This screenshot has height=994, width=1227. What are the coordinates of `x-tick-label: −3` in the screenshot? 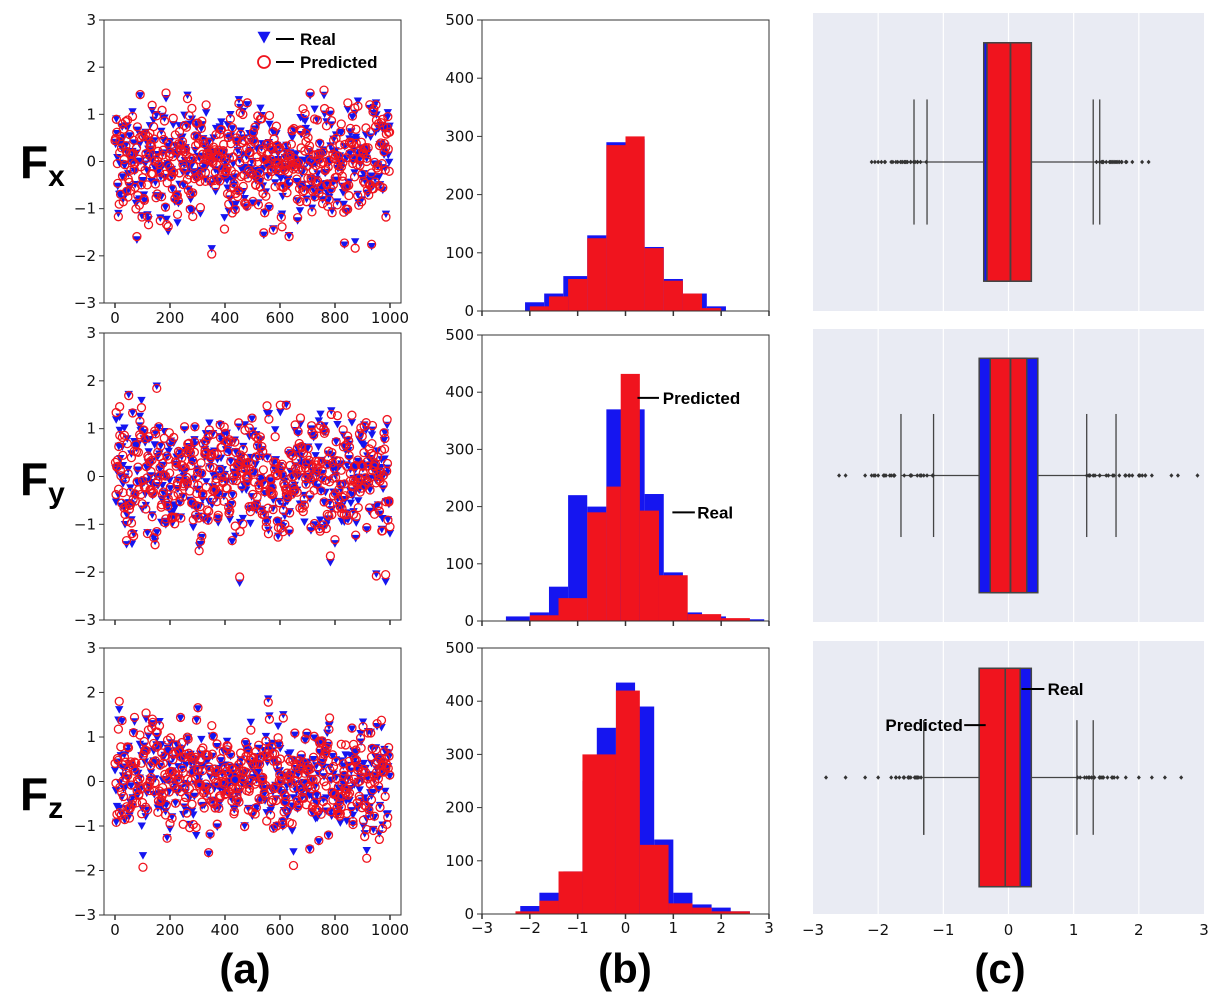 It's located at (813, 930).